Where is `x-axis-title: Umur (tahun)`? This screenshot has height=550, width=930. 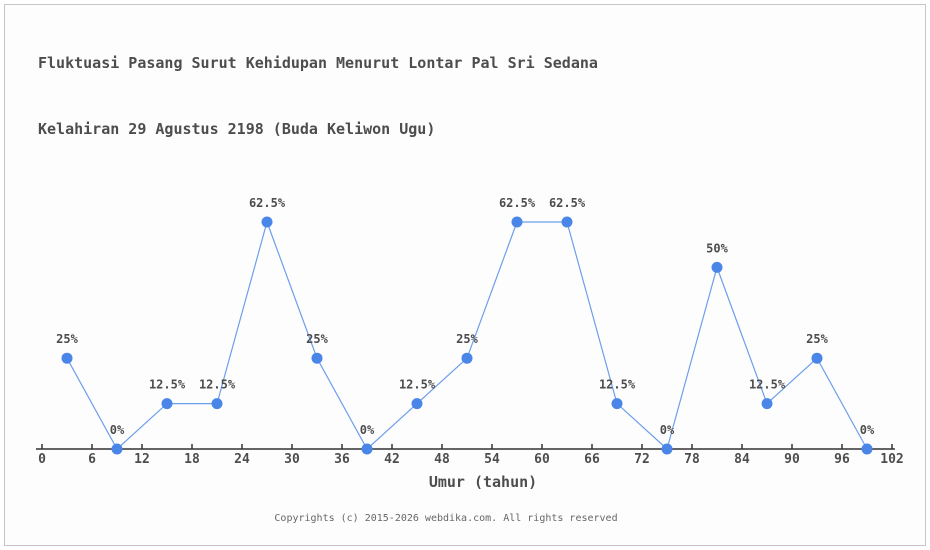 x-axis-title: Umur (tahun) is located at coordinates (483, 482).